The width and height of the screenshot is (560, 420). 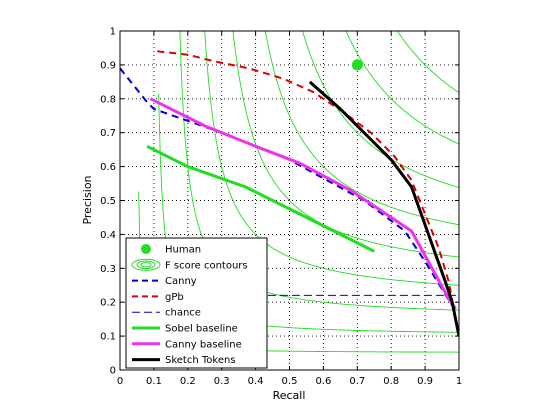 I want to click on legend-item: F score contours, so click(x=189, y=264).